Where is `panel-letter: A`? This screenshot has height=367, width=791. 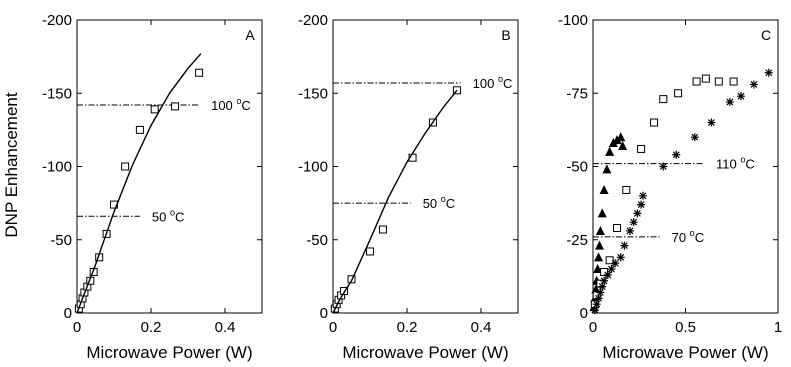 panel-letter: A is located at coordinates (250, 35).